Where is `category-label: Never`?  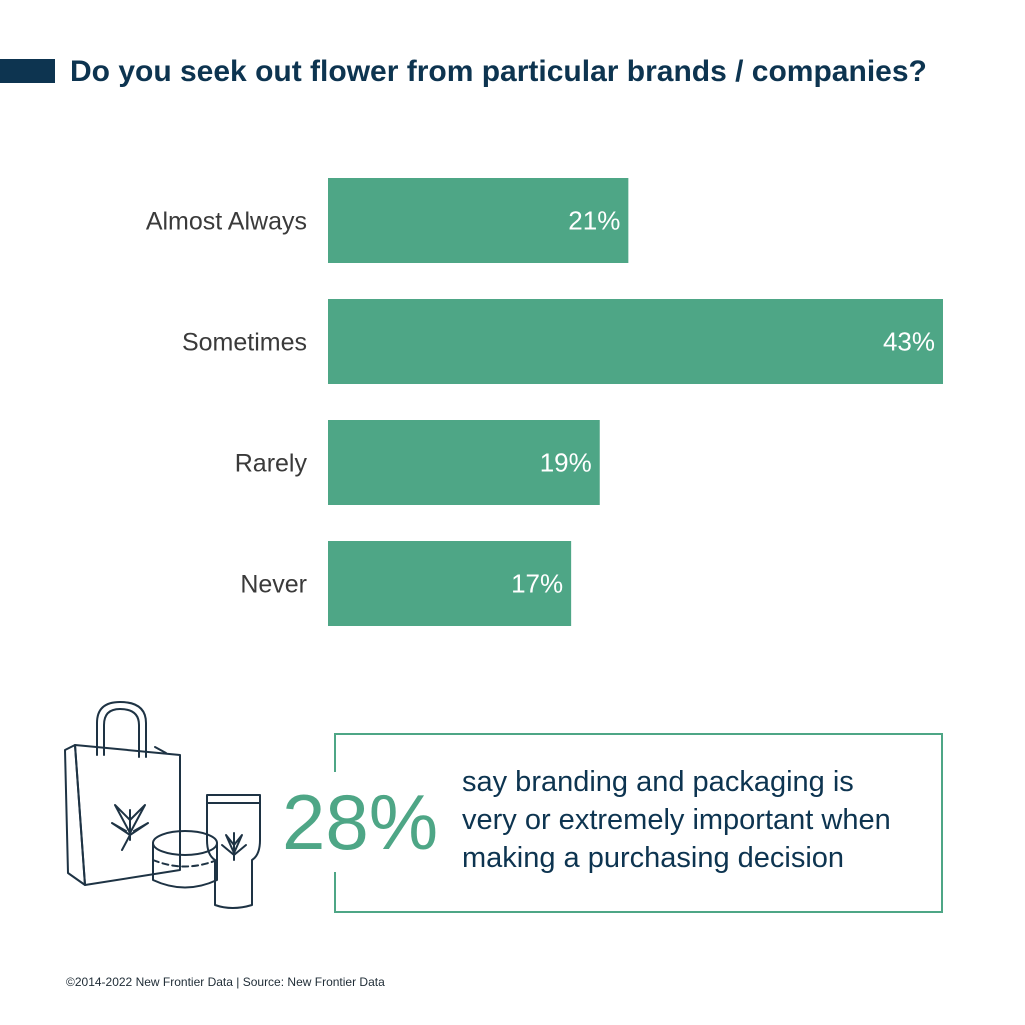 category-label: Never is located at coordinates (273, 585).